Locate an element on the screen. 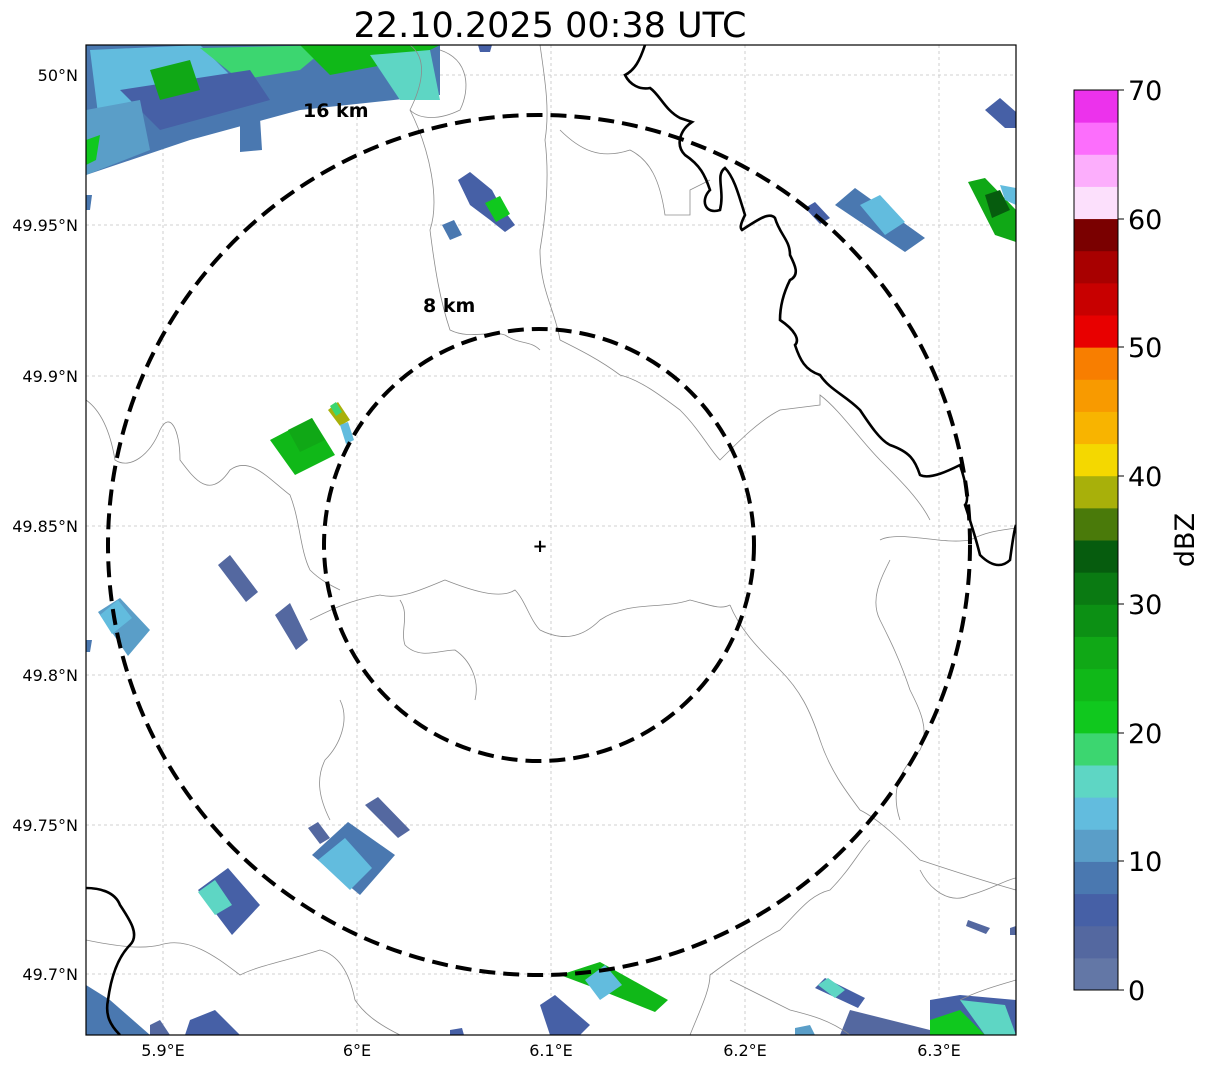 This screenshot has width=1207, height=1069. colorbar-segments is located at coordinates (1096, 540).